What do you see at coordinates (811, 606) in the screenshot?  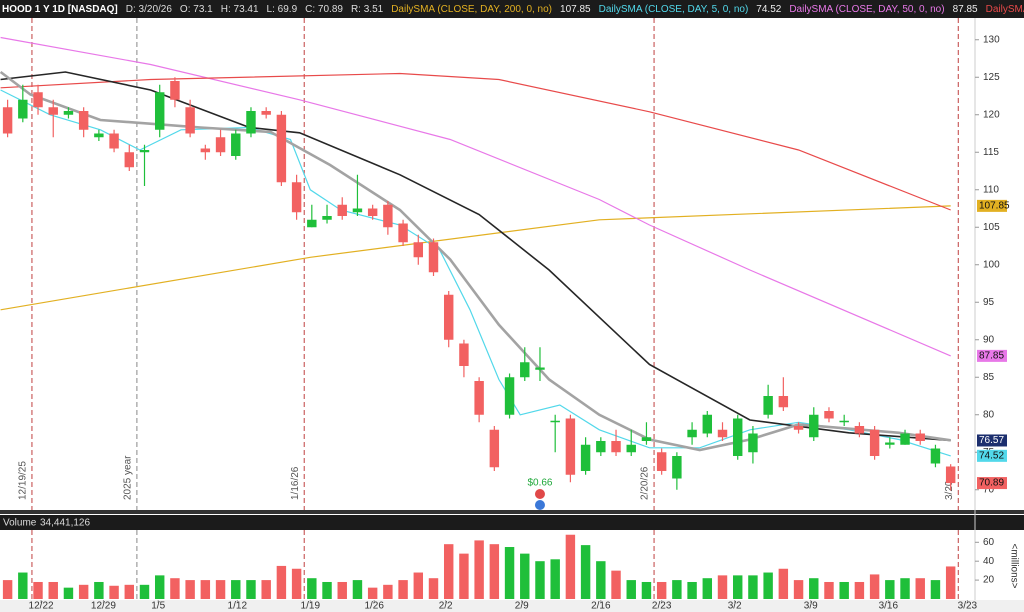 I see `x-tick-label: 3/9` at bounding box center [811, 606].